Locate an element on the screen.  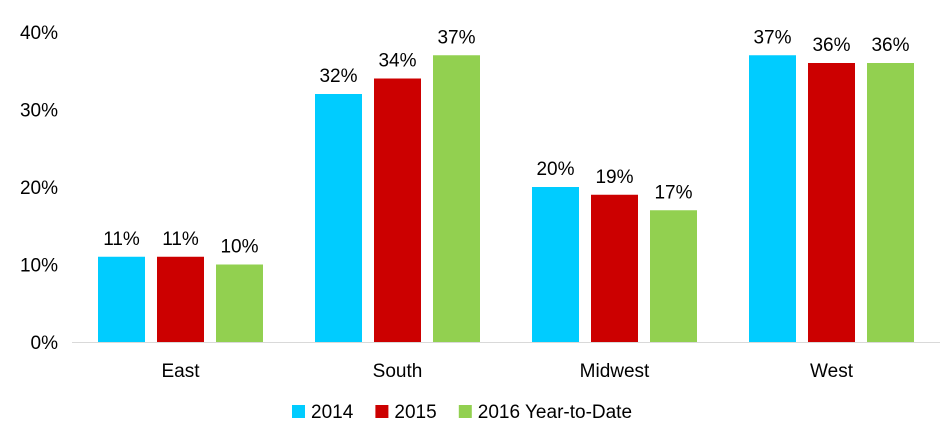
data-label: 10% is located at coordinates (239, 247).